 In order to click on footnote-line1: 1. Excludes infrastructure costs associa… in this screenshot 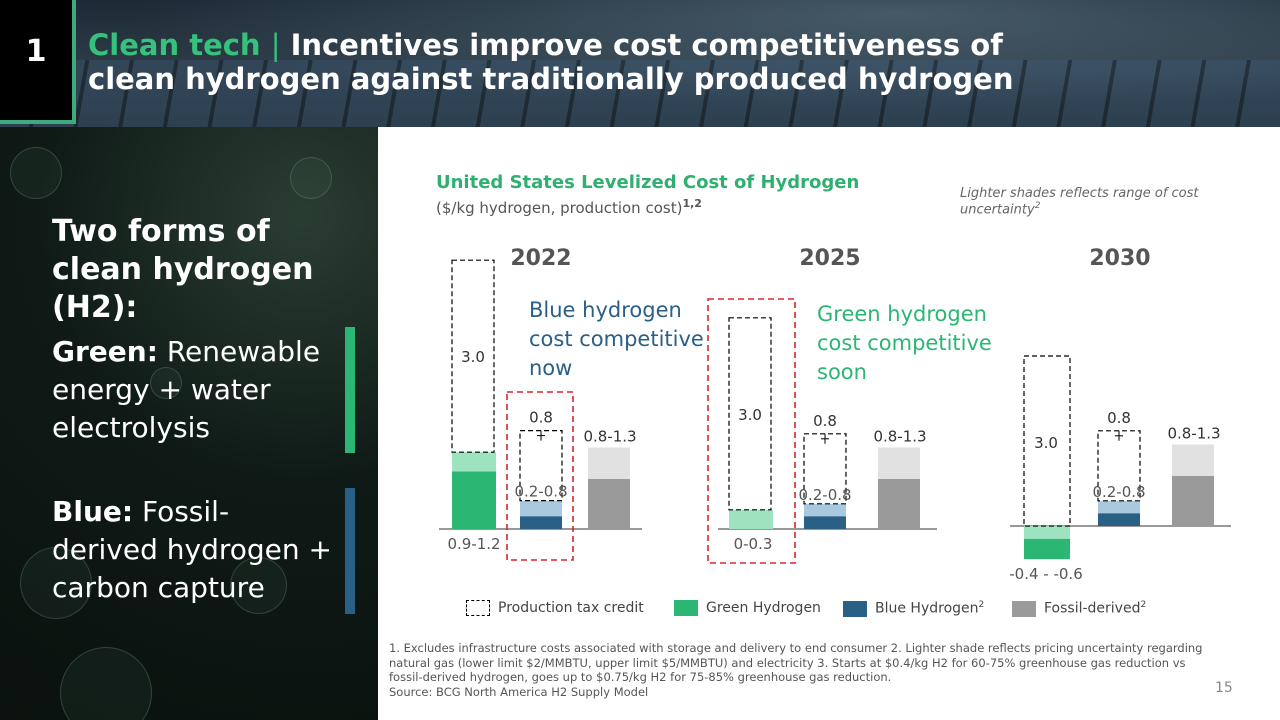, I will do `click(796, 648)`.